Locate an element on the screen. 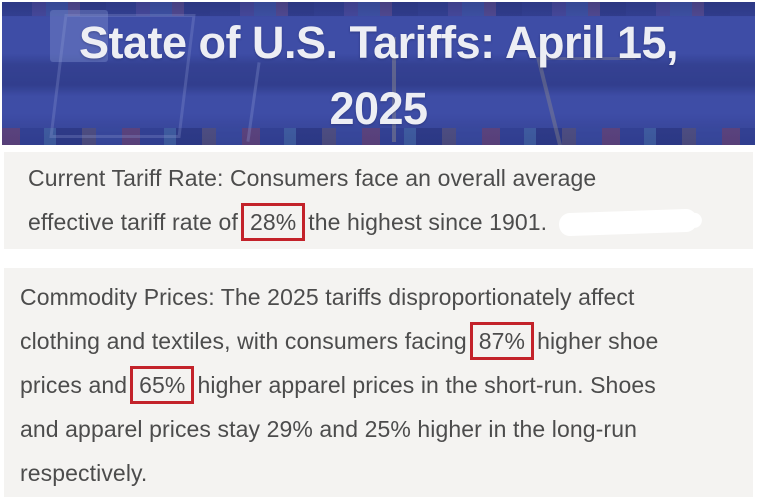 The height and width of the screenshot is (501, 757). paragraph-text: higher shoe is located at coordinates (598, 341).